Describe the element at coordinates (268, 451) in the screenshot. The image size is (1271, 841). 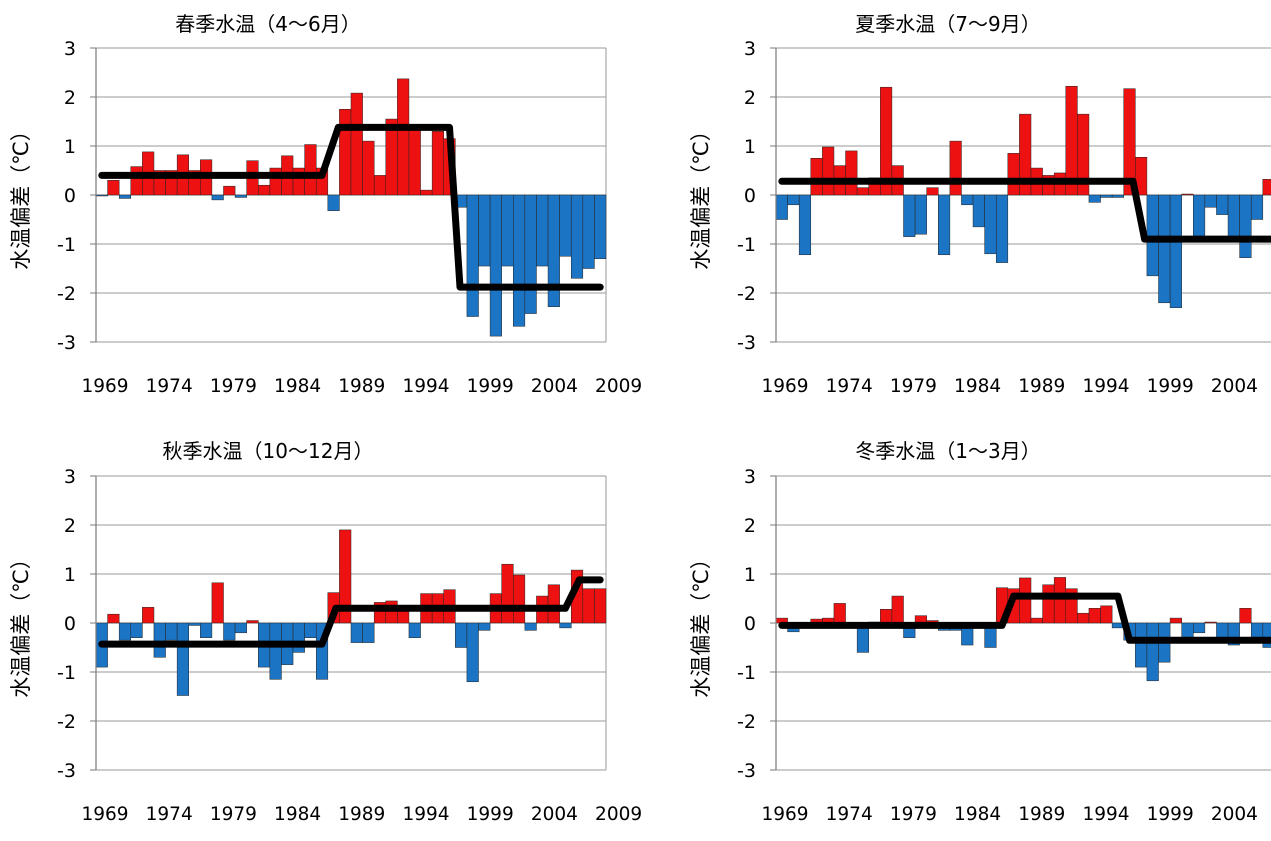
I see `chart-title: 秋季水温（10～12月）` at that location.